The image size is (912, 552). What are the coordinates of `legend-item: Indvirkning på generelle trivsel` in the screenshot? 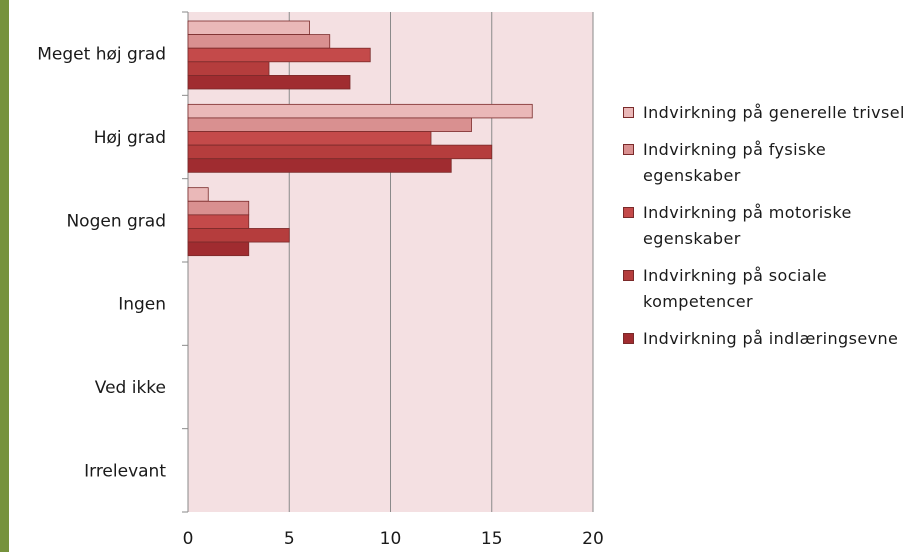 It's located at (764, 113).